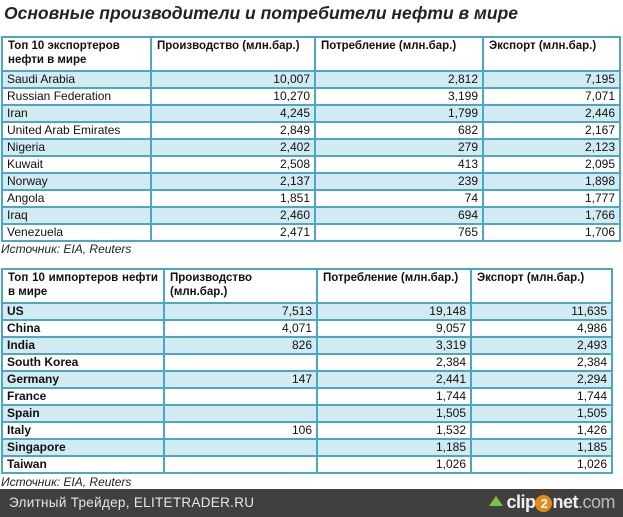 This screenshot has width=623, height=517. What do you see at coordinates (551, 96) in the screenshot?
I see `export-cell: 7,071` at bounding box center [551, 96].